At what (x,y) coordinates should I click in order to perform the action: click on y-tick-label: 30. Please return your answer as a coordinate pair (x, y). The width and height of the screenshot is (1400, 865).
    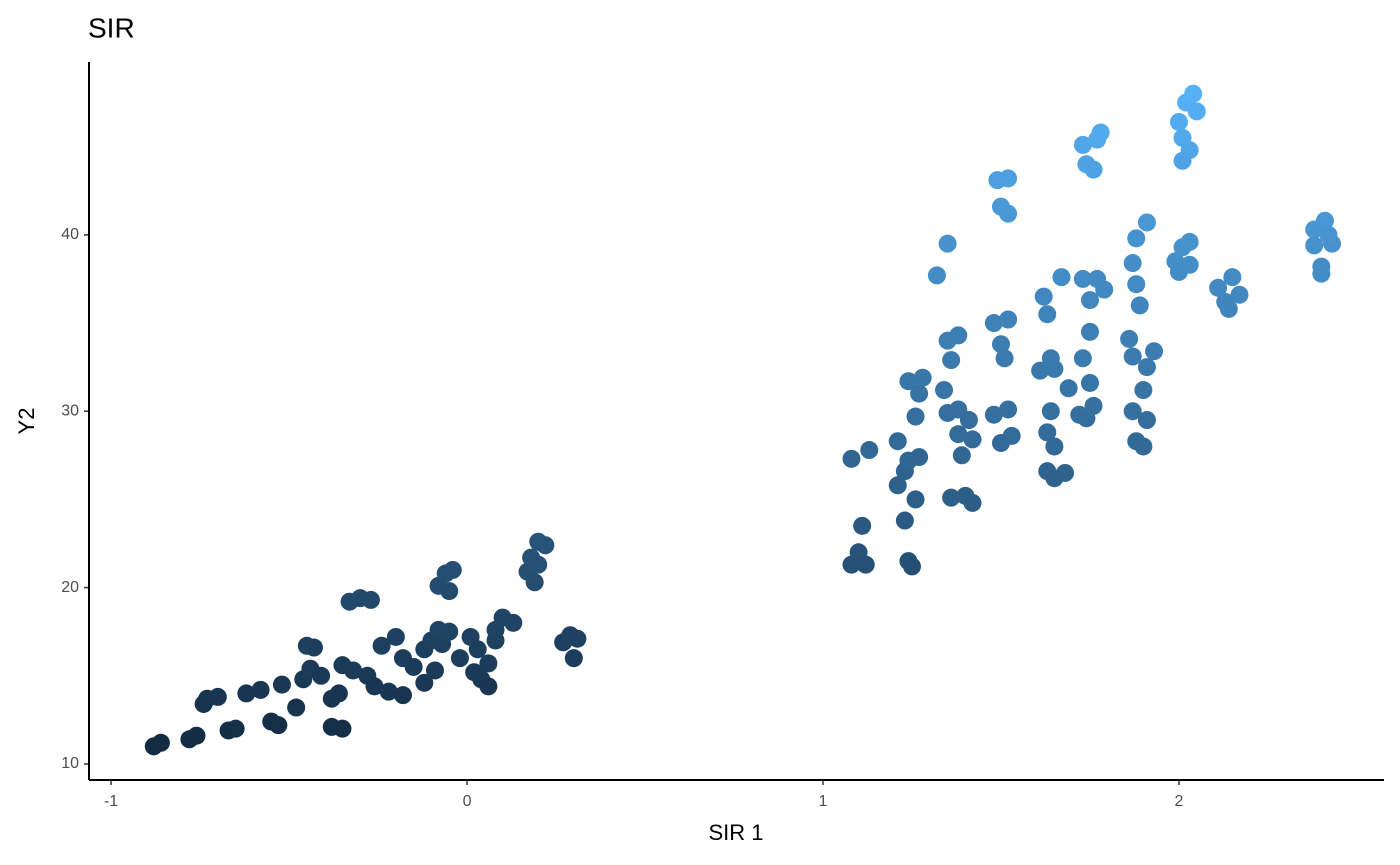
    Looking at the image, I should click on (70, 410).